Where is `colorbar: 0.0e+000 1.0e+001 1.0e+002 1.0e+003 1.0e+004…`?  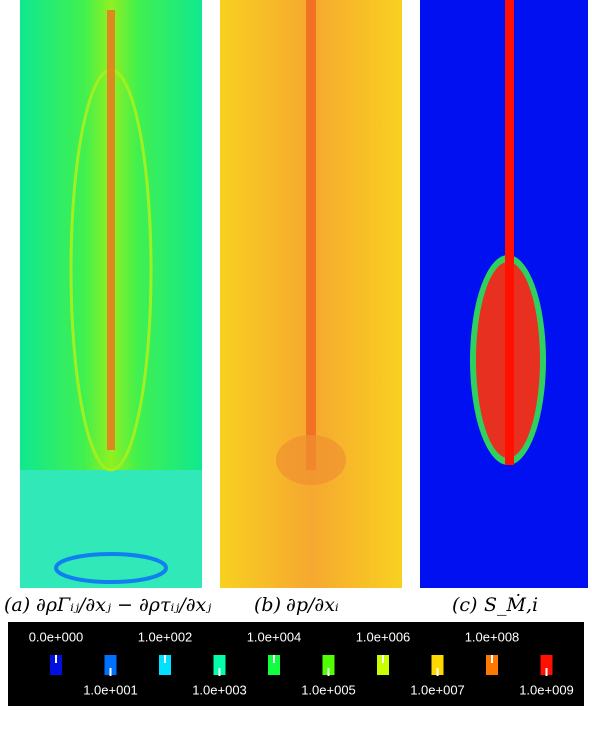 colorbar: 0.0e+000 1.0e+001 1.0e+002 1.0e+003 1.0e+004… is located at coordinates (301, 663).